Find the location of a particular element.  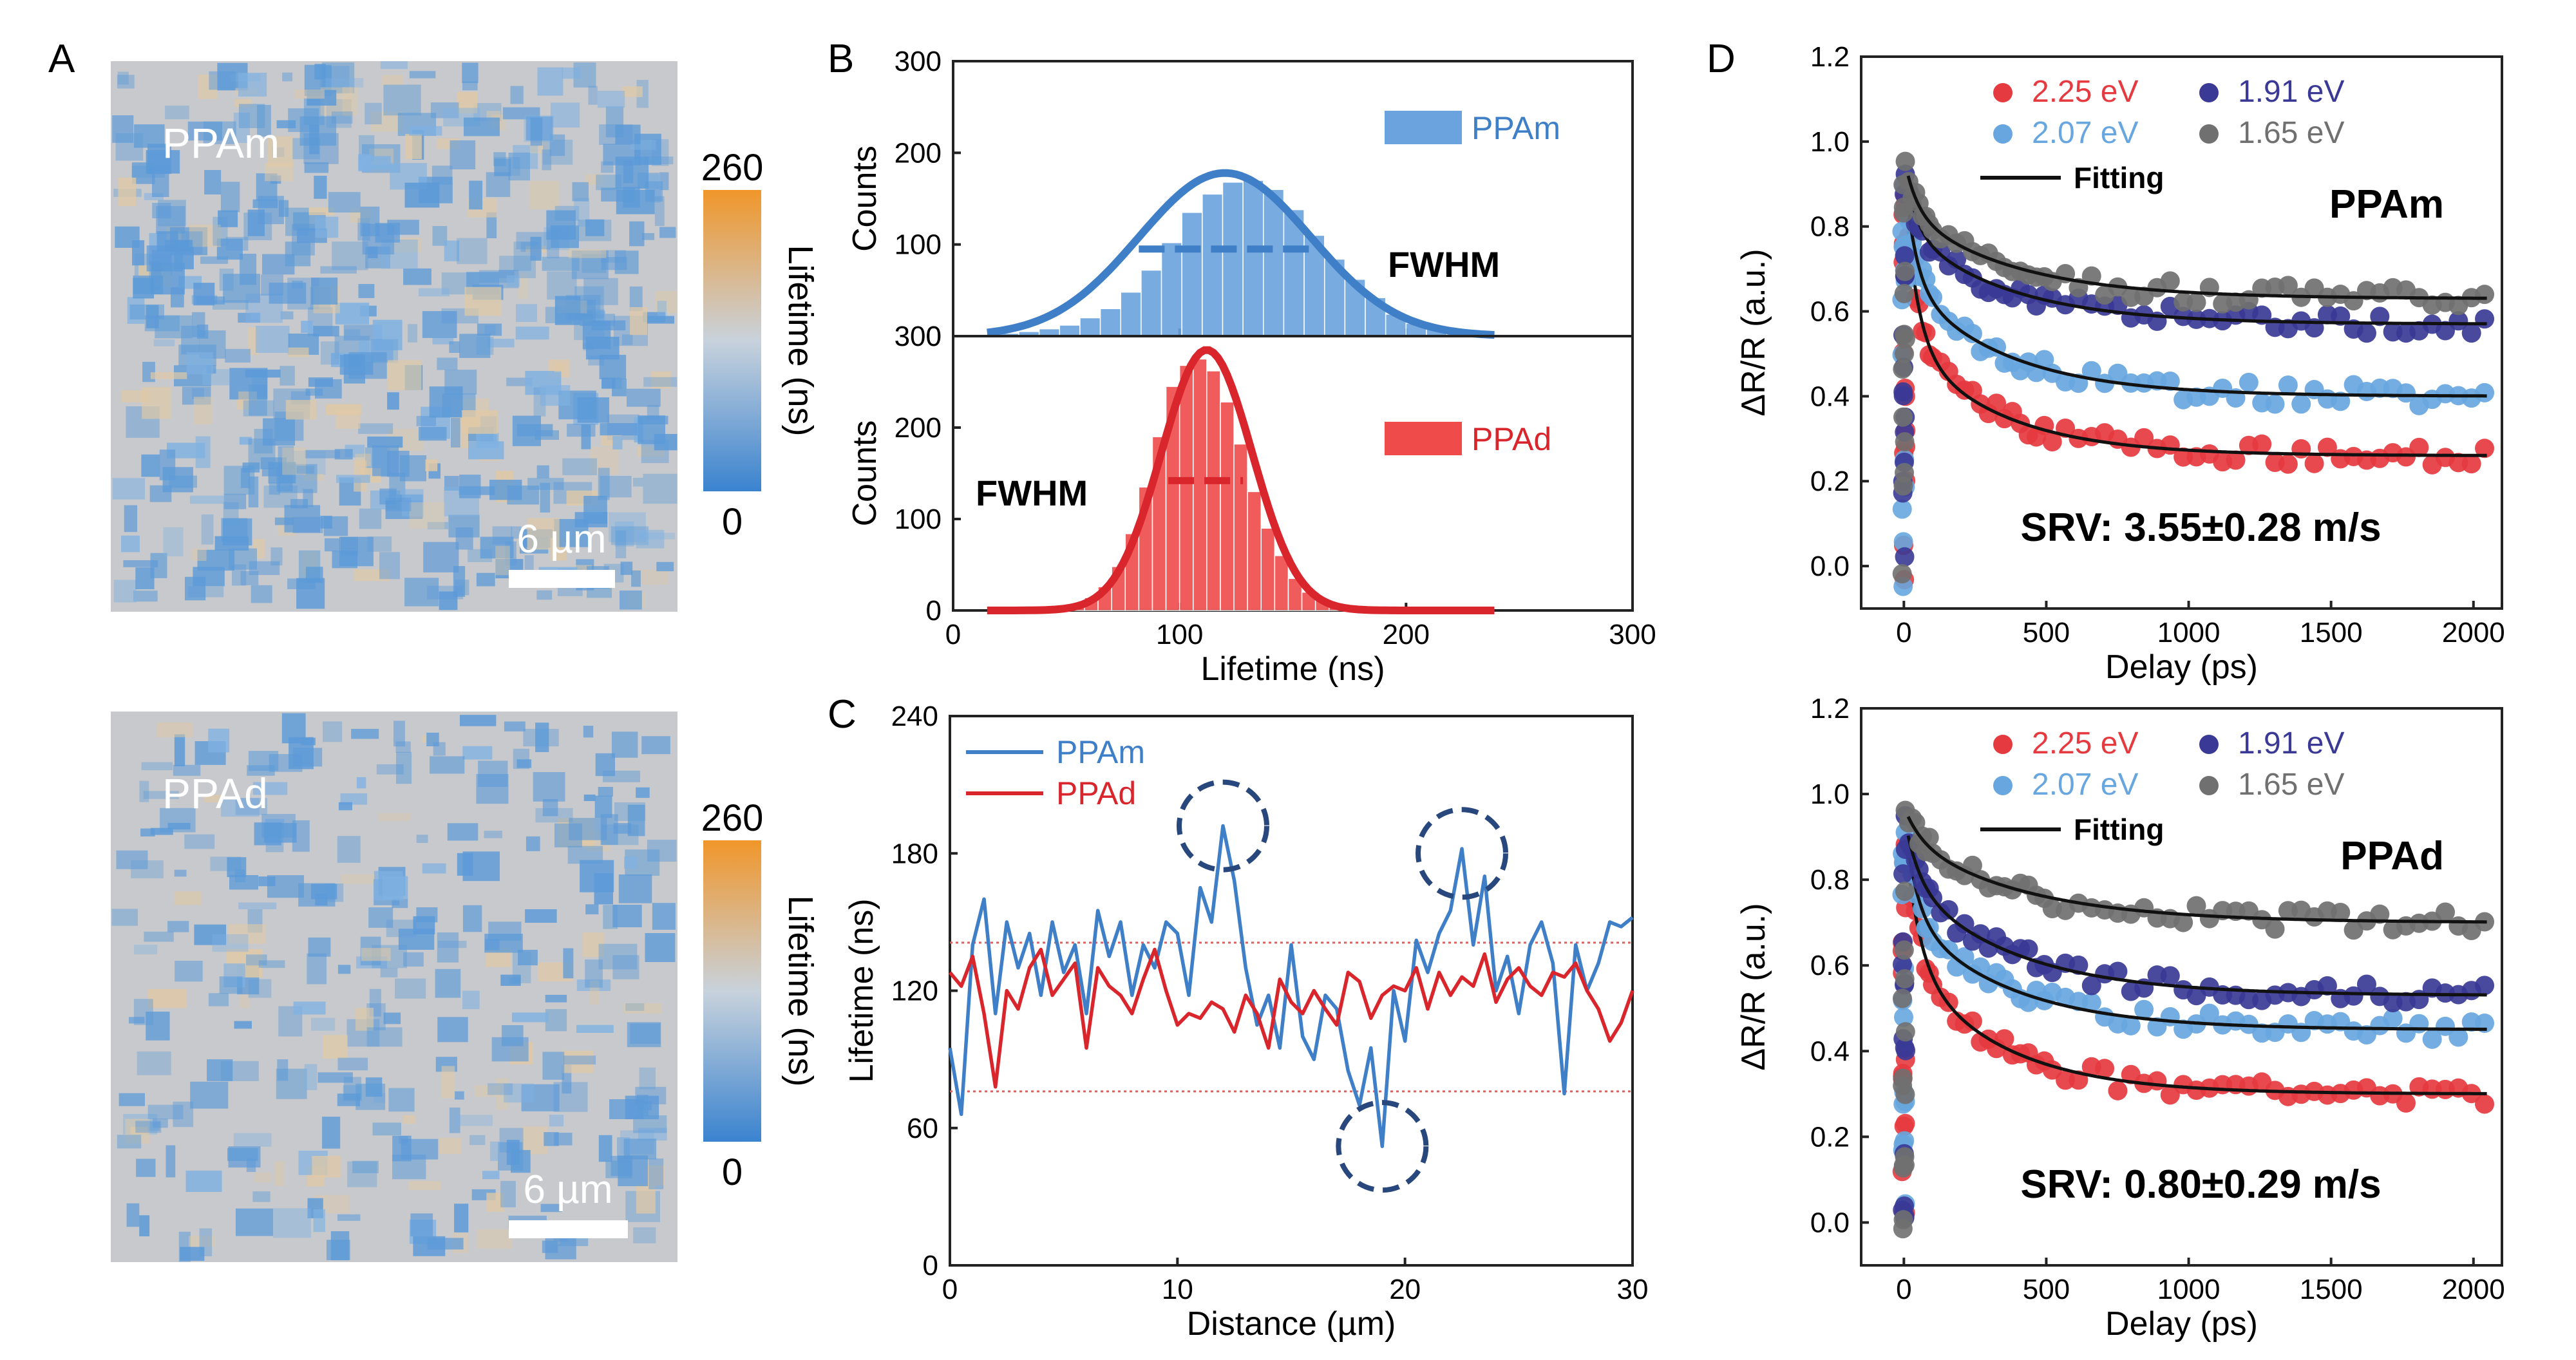

highlight-circle is located at coordinates (1223, 826).